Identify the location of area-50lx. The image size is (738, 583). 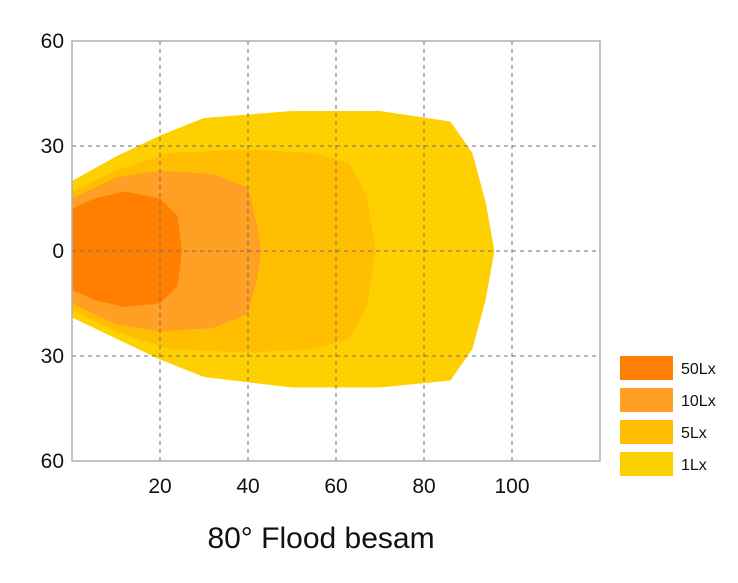
(127, 249).